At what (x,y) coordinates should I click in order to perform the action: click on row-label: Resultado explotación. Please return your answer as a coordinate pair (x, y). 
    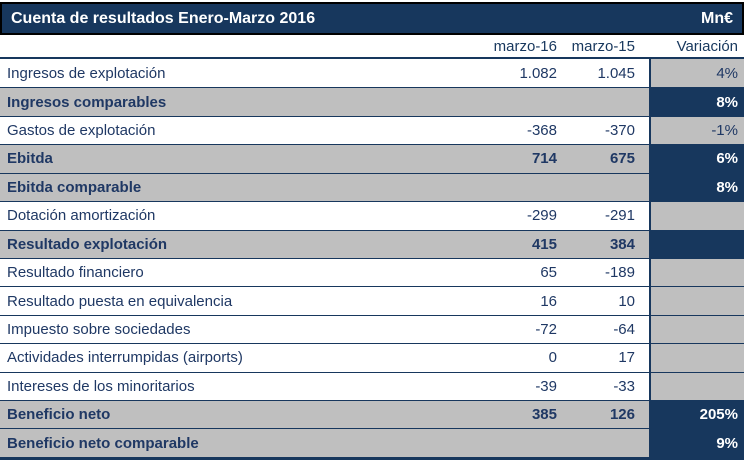
    Looking at the image, I should click on (87, 244).